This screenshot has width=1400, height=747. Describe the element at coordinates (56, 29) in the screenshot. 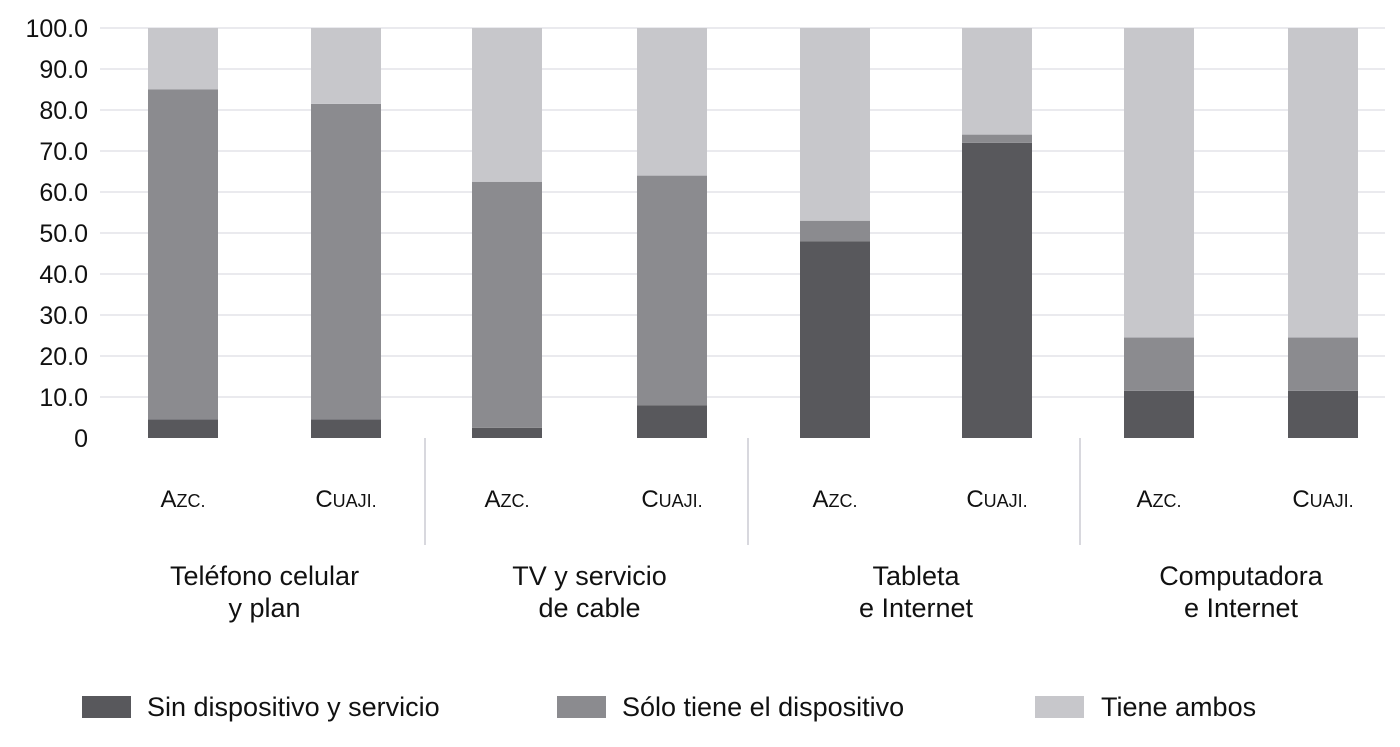

I see `y-tick-label: 100.0` at that location.